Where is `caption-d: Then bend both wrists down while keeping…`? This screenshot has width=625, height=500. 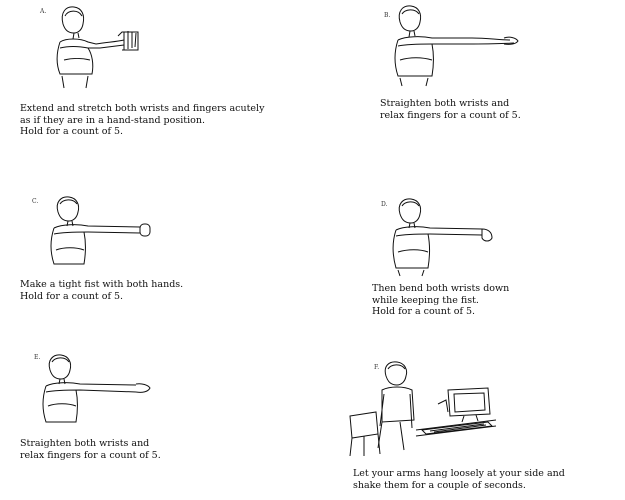
caption-d: Then bend both wrists down while keeping… is located at coordinates (440, 300).